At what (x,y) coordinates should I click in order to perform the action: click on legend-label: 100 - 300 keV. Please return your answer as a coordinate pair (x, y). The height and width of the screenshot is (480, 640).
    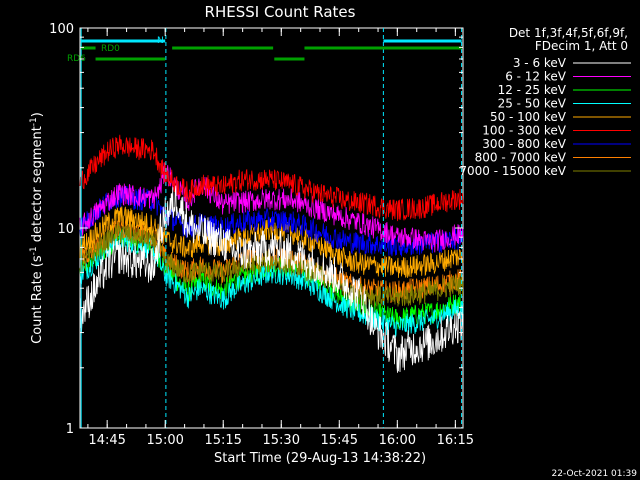
    Looking at the image, I should click on (524, 131).